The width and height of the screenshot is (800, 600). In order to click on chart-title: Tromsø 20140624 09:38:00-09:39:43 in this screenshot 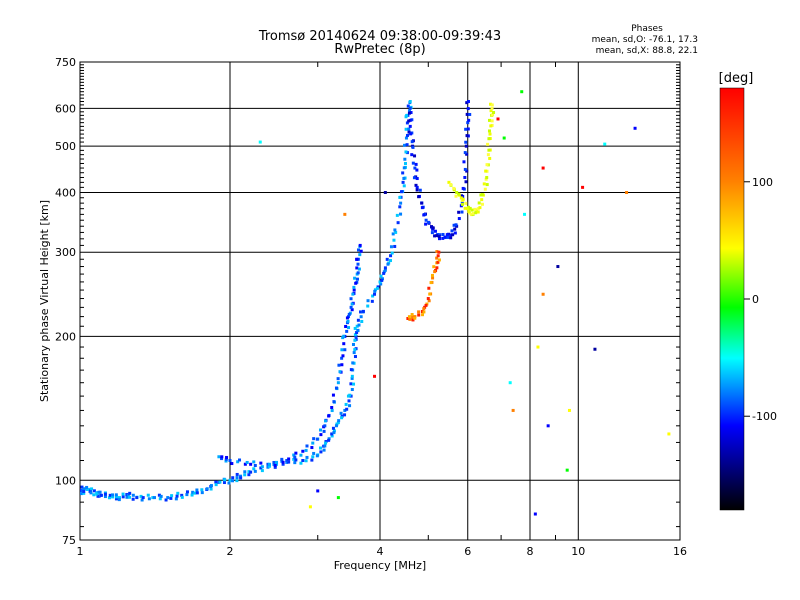, I will do `click(379, 36)`.